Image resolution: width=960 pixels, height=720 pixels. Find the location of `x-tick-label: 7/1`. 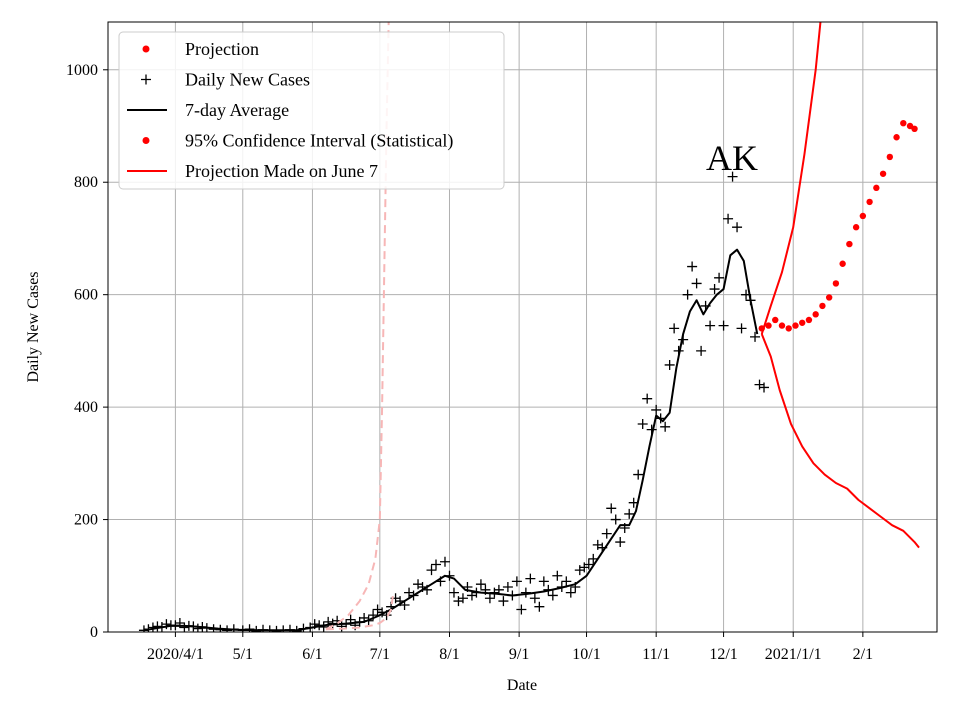

x-tick-label: 7/1 is located at coordinates (380, 654).